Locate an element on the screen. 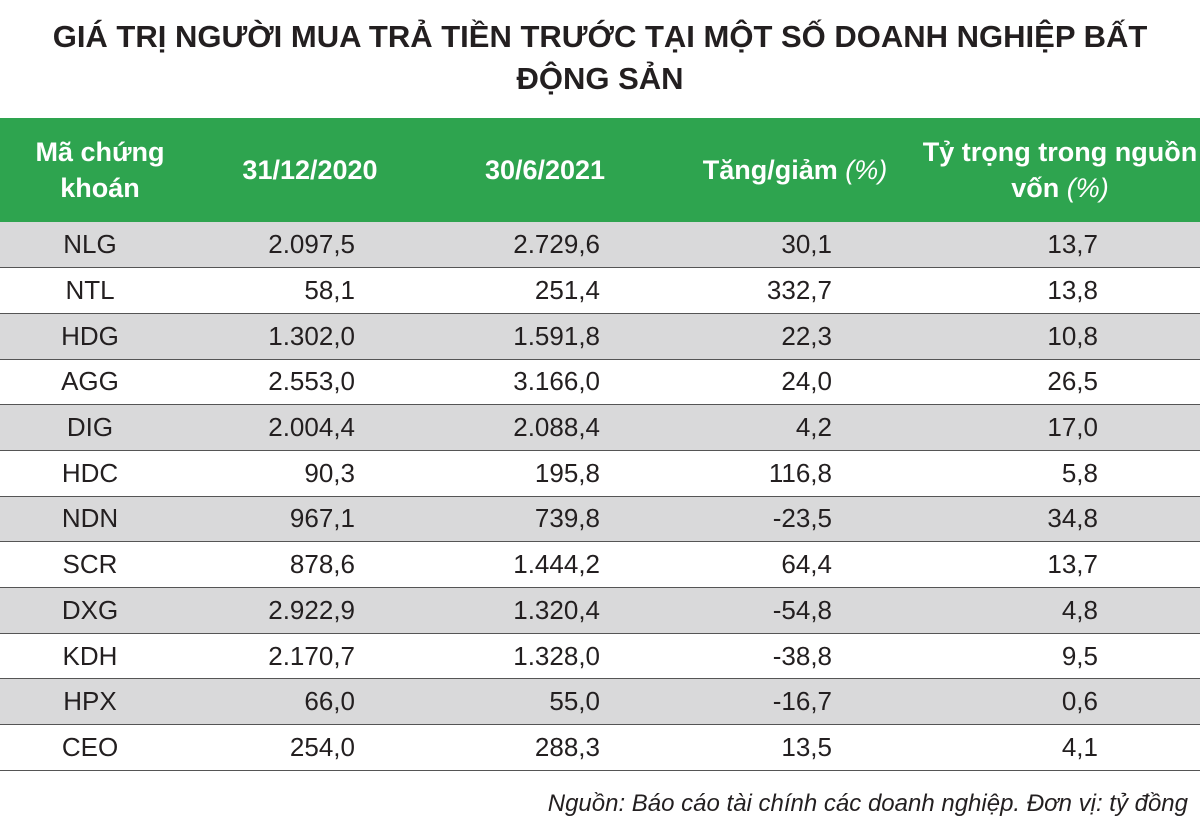 This screenshot has width=1200, height=835. value-cell: 64,4 is located at coordinates (806, 564).